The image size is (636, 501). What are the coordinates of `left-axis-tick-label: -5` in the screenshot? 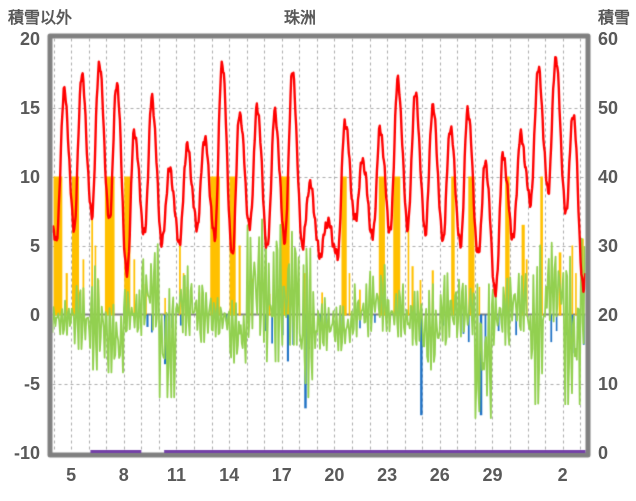 It's located at (31, 383).